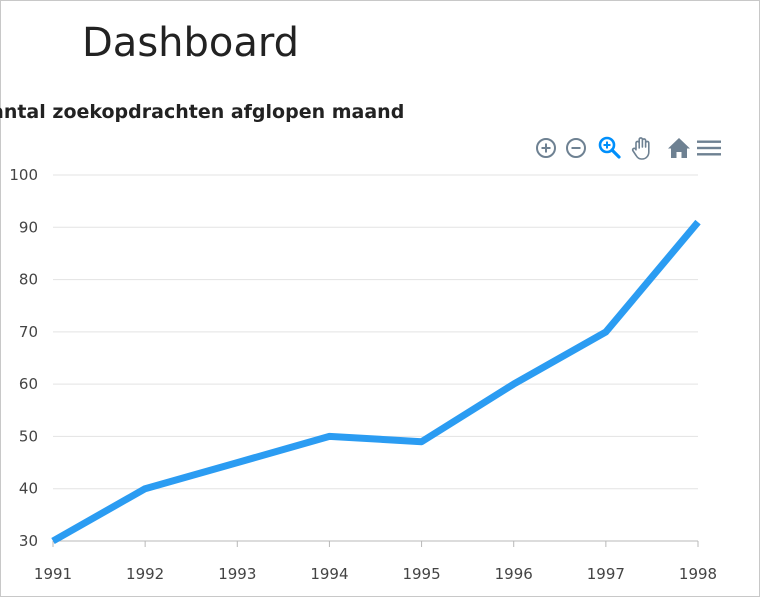  What do you see at coordinates (28, 436) in the screenshot?
I see `y-tick-label: 50` at bounding box center [28, 436].